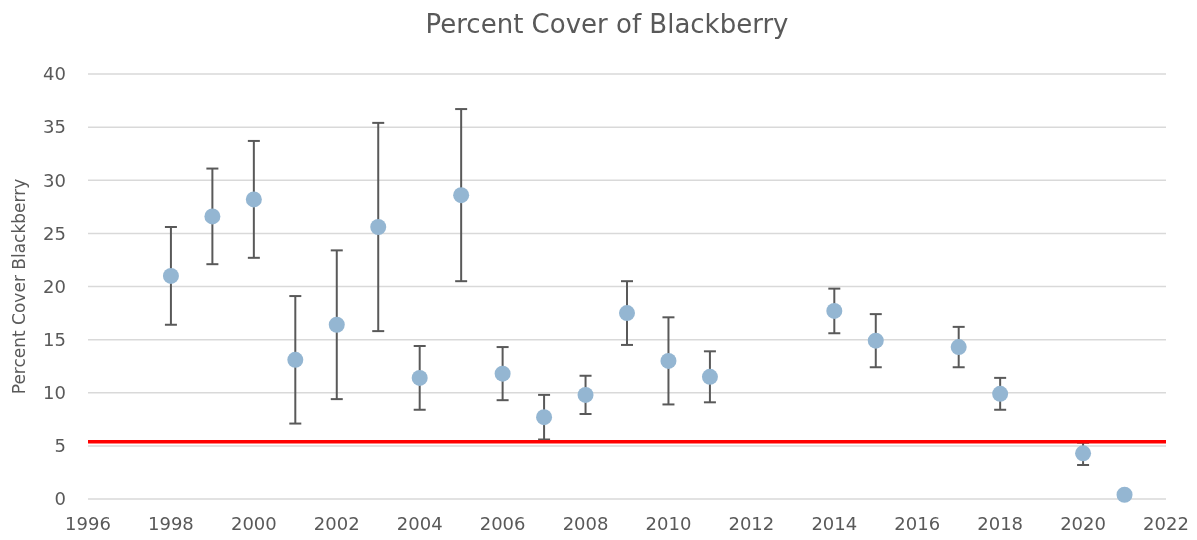  What do you see at coordinates (1166, 523) in the screenshot?
I see `x-tick-label: 2022` at bounding box center [1166, 523].